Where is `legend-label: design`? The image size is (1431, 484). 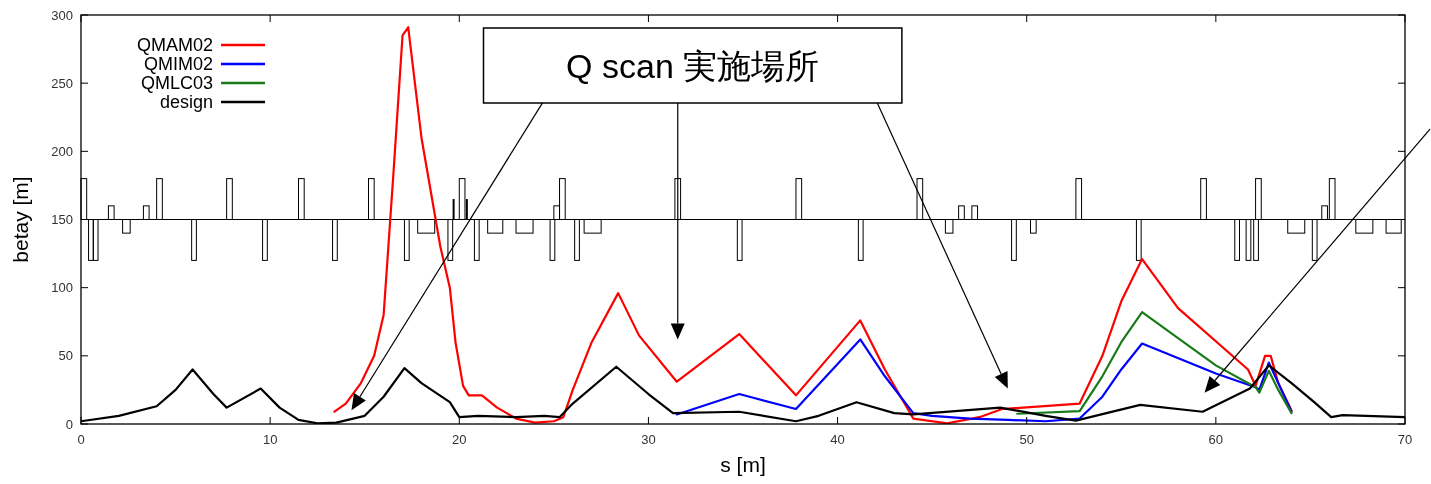 legend-label: design is located at coordinates (186, 102).